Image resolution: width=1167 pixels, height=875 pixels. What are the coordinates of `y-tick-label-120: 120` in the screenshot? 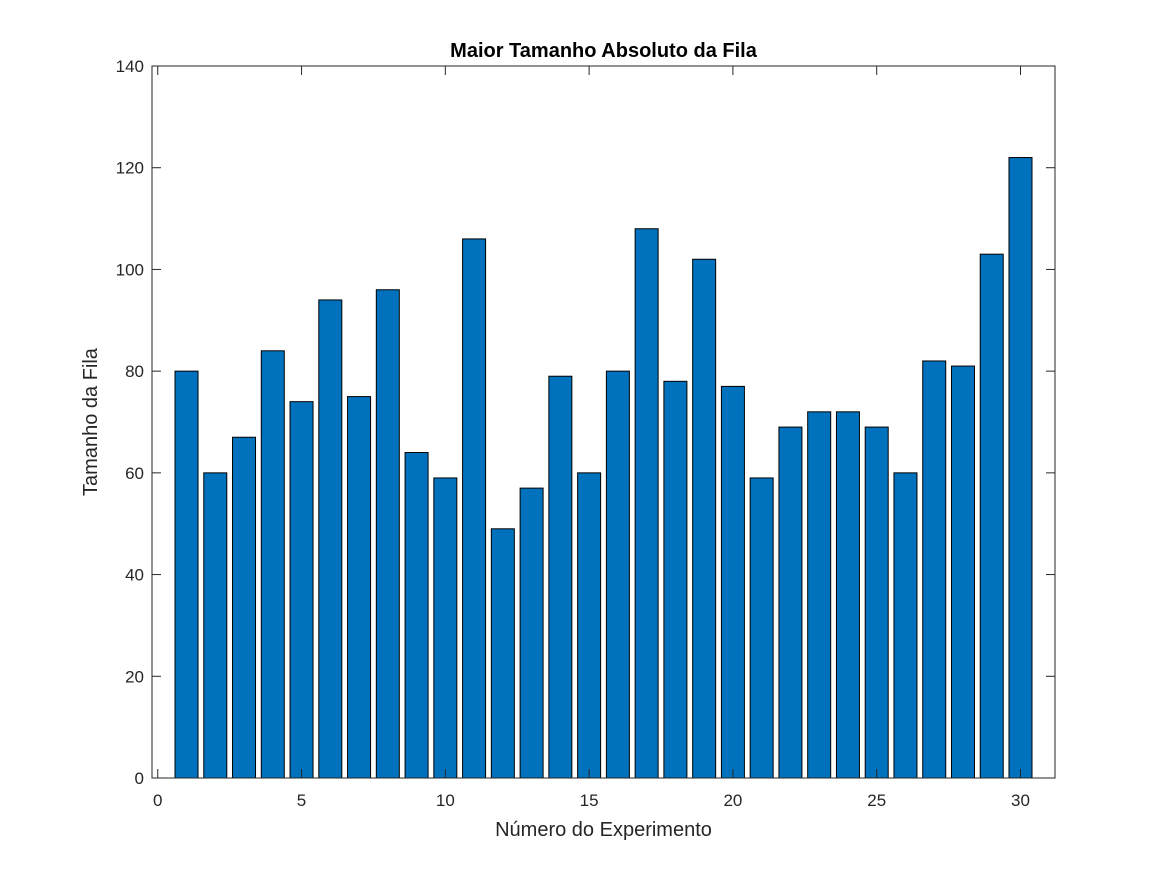 It's located at (130, 168).